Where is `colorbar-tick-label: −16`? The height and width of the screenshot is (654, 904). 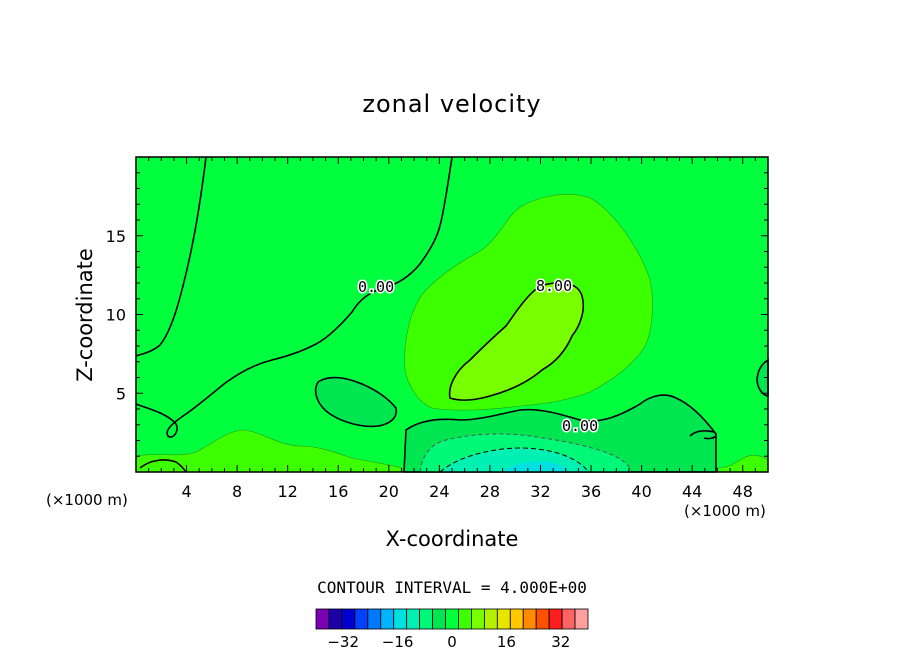 colorbar-tick-label: −16 is located at coordinates (398, 642).